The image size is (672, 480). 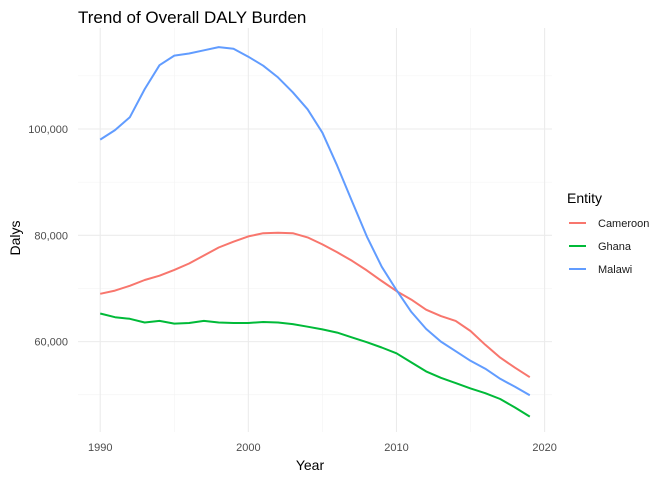 I want to click on legend-label-ghana: Ghana, so click(x=615, y=247).